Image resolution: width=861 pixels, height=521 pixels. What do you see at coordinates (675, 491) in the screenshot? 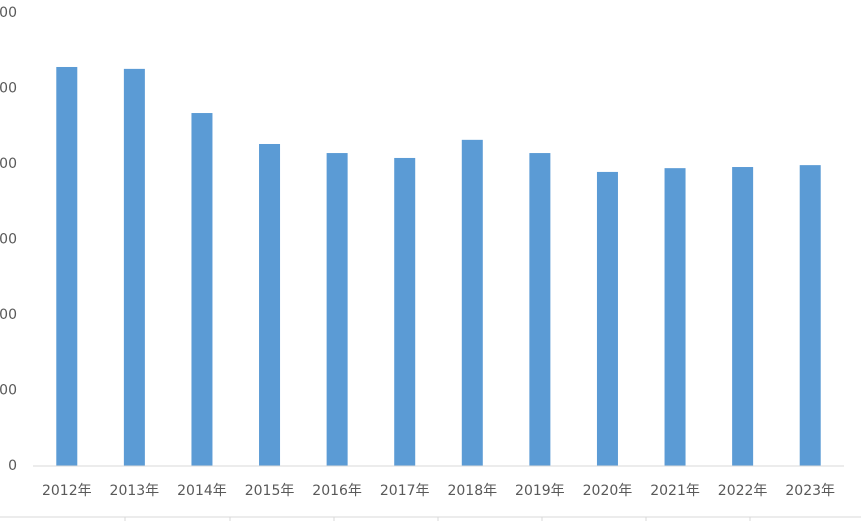
I see `x-tick-label: 2021年` at bounding box center [675, 491].